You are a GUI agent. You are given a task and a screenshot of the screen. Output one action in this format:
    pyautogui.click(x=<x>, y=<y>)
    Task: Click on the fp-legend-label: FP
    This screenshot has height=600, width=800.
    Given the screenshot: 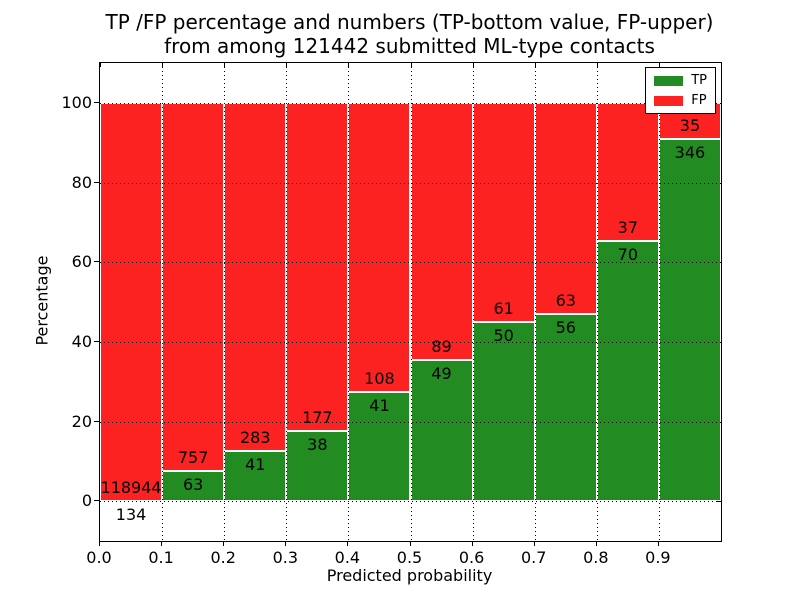 What is the action you would take?
    pyautogui.click(x=699, y=100)
    